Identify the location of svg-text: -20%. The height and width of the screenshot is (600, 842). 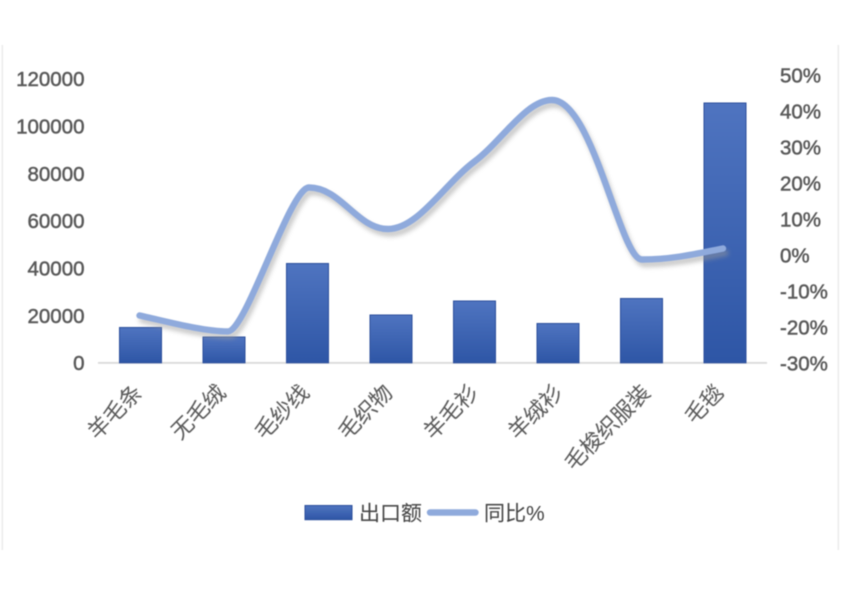
(804, 328).